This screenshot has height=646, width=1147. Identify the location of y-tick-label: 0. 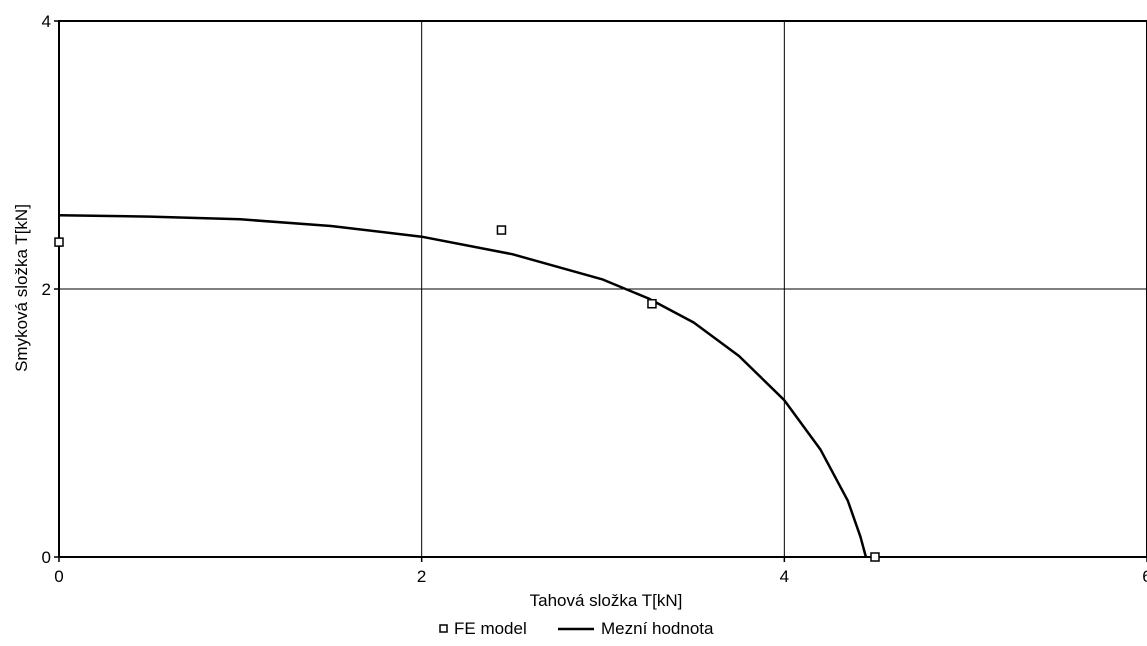
(46, 557).